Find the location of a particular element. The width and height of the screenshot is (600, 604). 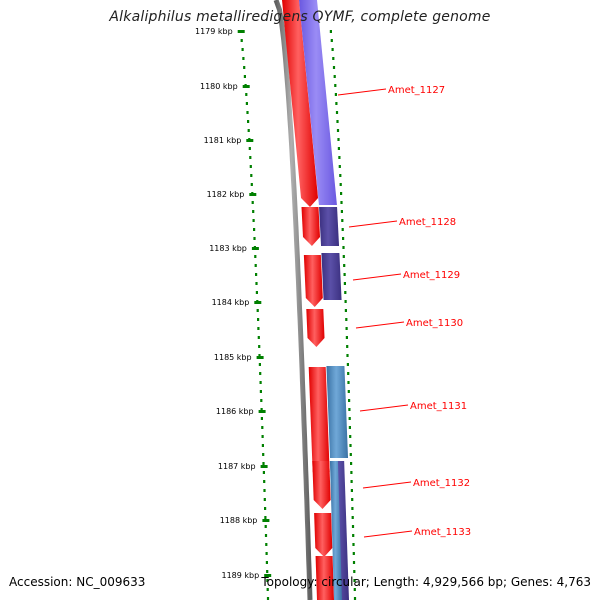

gene-label: Amet_1130 is located at coordinates (434, 323).